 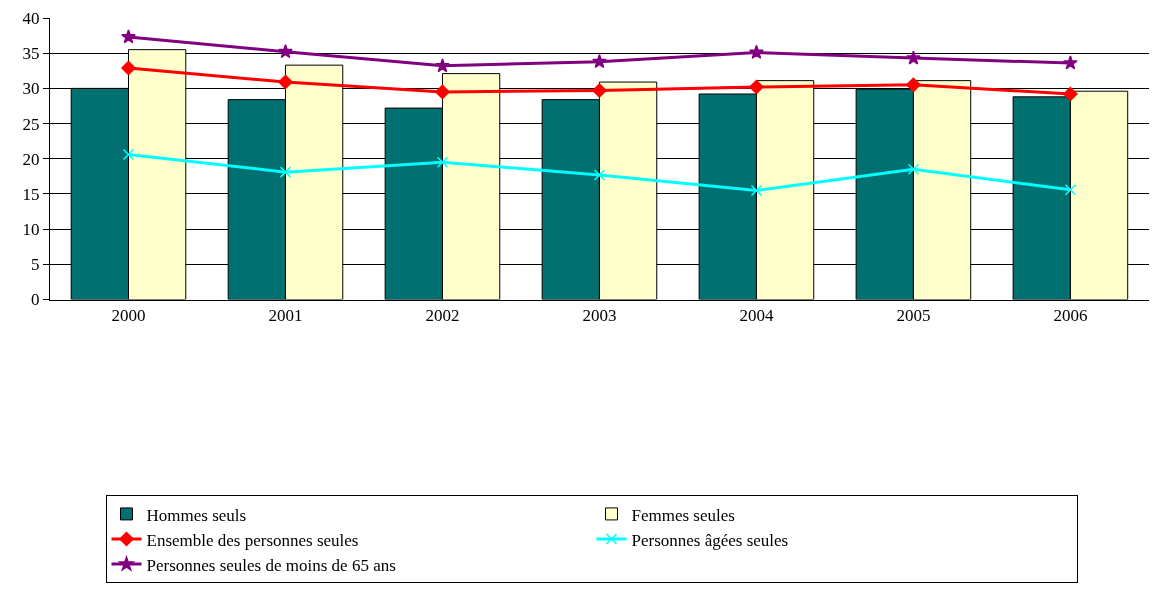 What do you see at coordinates (599, 315) in the screenshot?
I see `x-tick-label: 2003` at bounding box center [599, 315].